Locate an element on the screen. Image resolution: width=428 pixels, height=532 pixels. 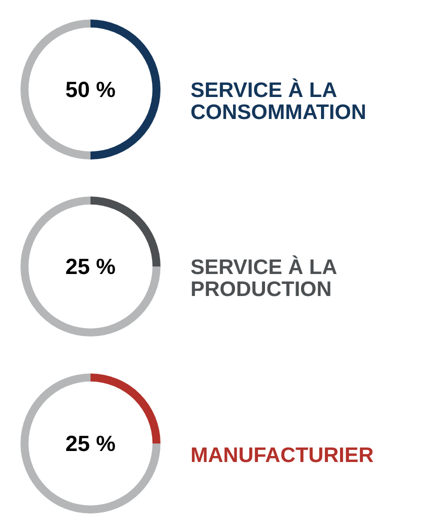
slice-label: SERVICE À LA PRODUCTION is located at coordinates (264, 278).